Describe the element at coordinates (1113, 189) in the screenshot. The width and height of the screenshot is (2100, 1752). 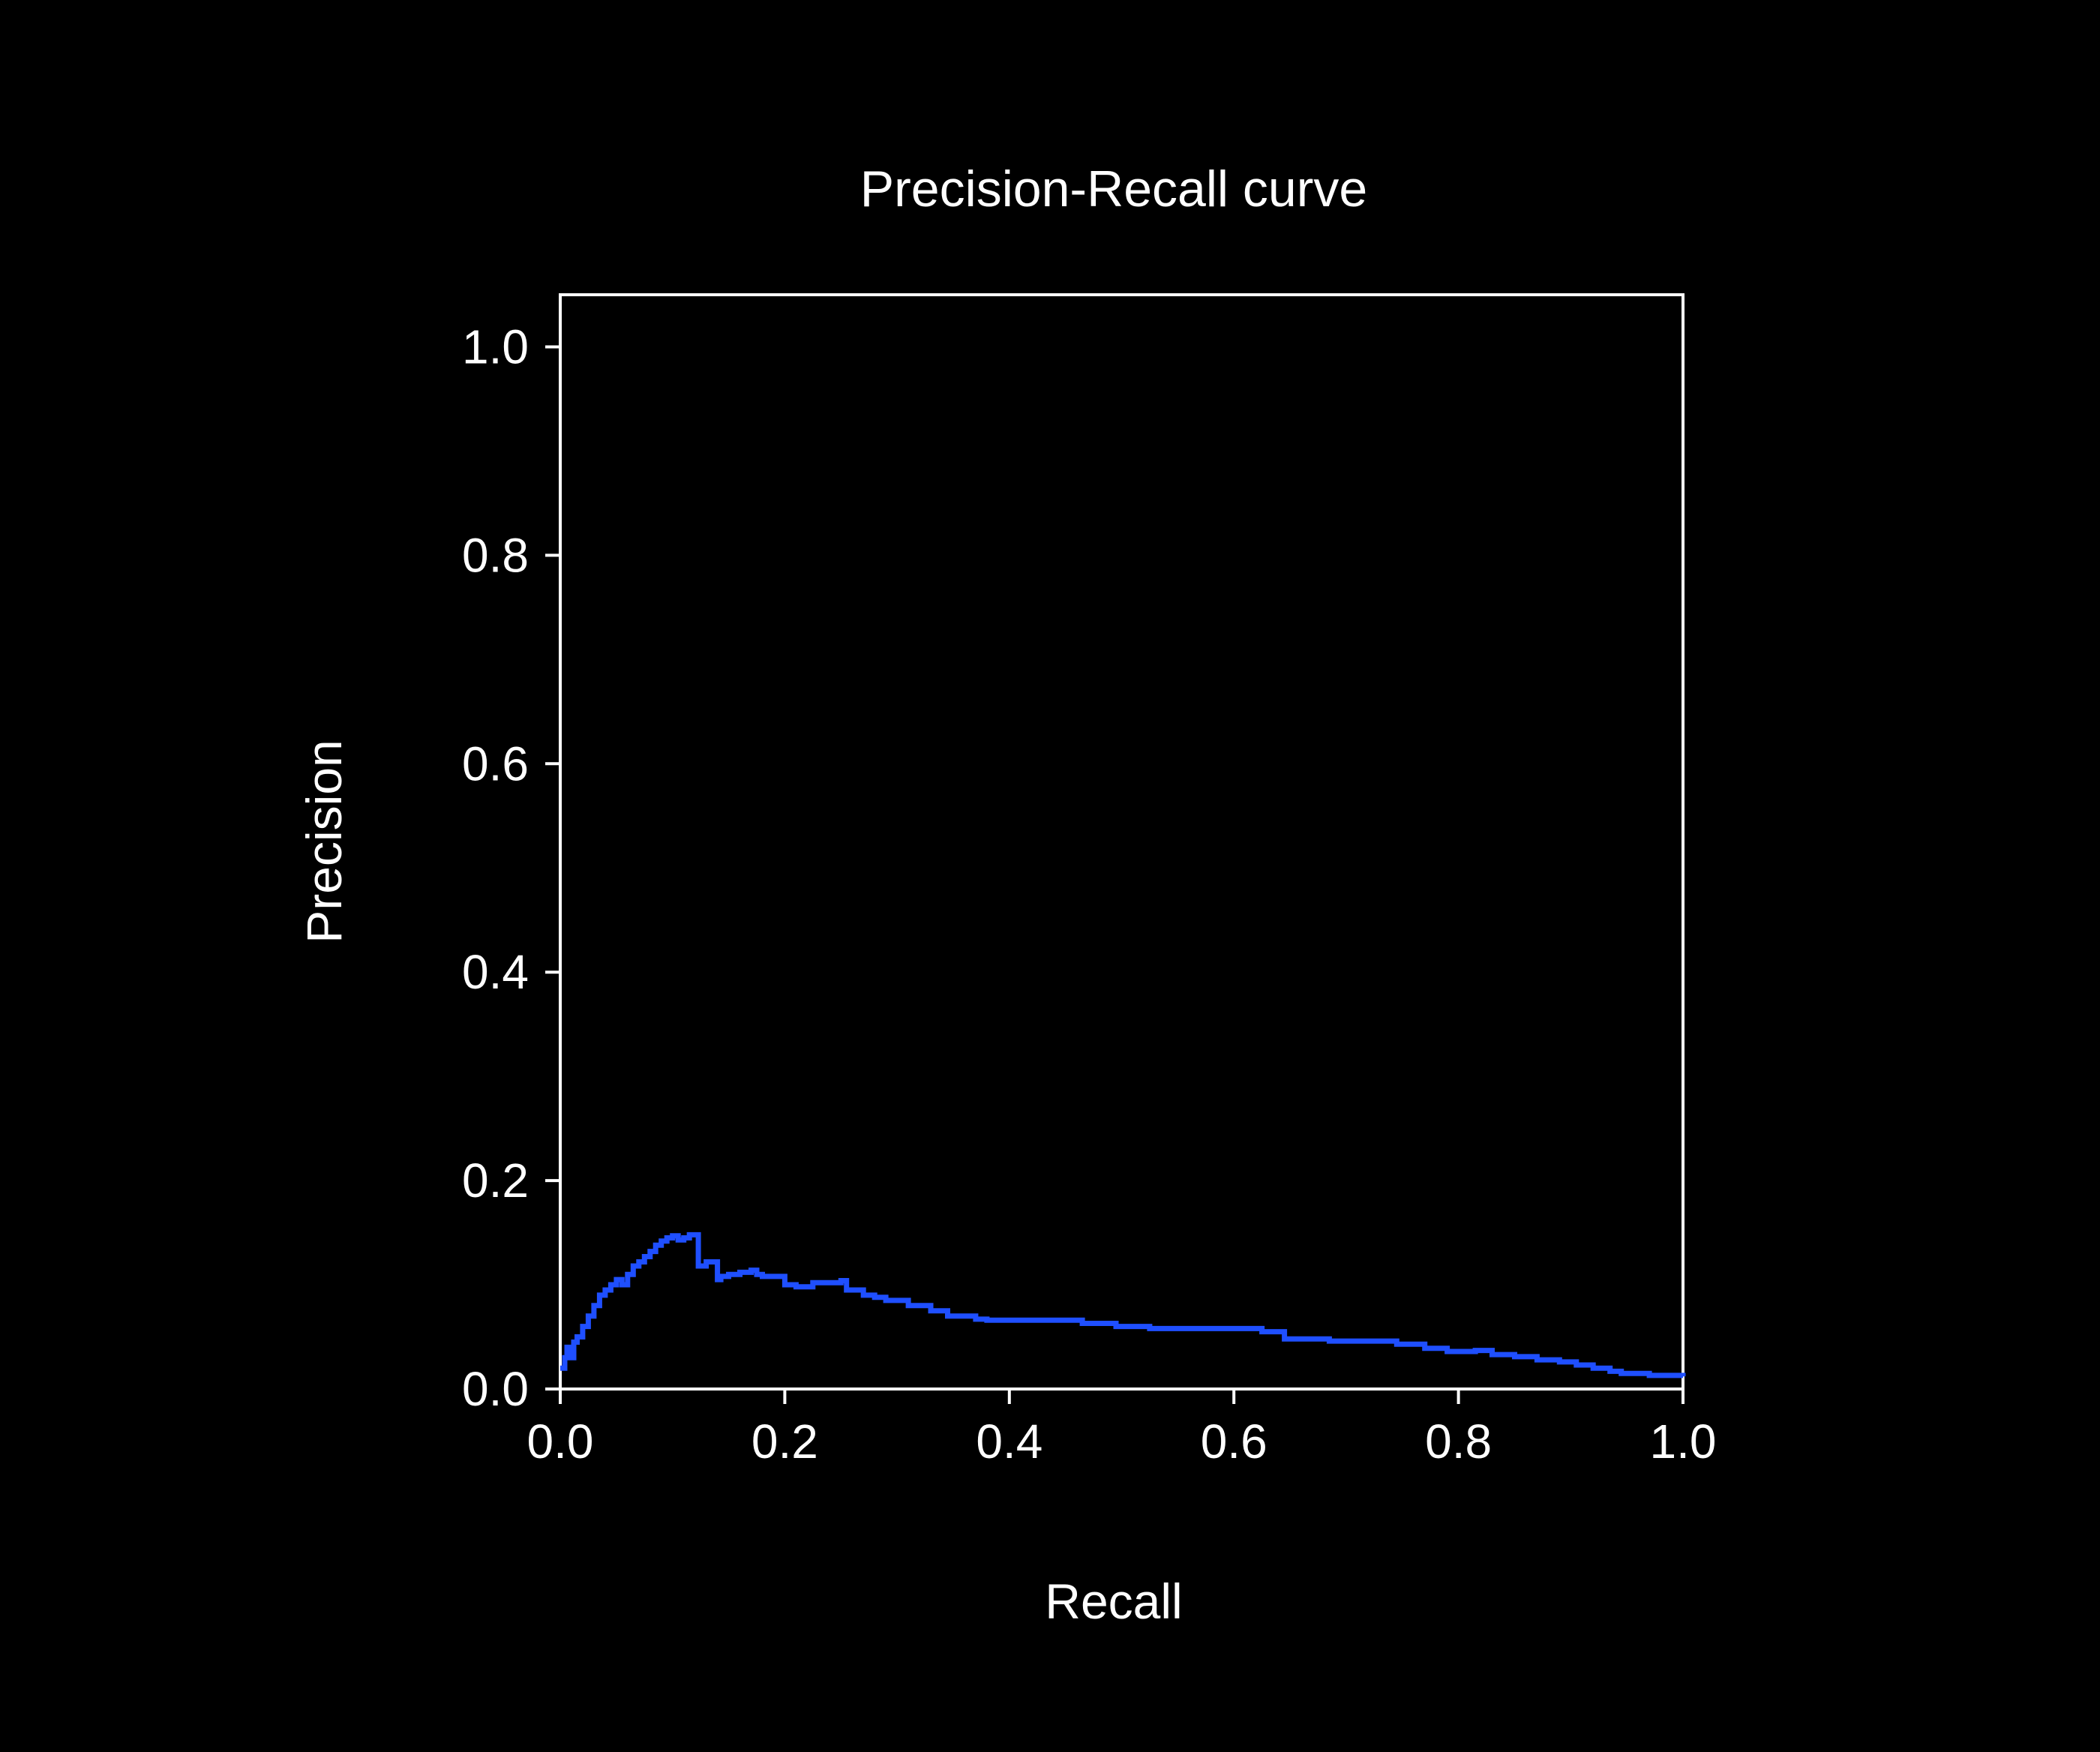
I see `chart-title: Precision-Recall curve` at that location.